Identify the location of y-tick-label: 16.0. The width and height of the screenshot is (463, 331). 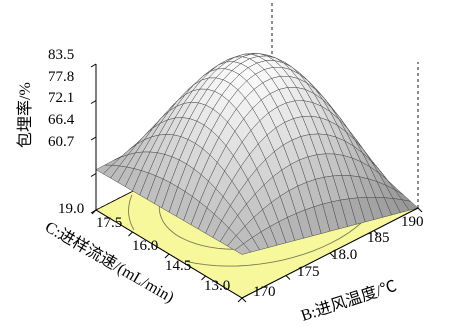
(145, 246).